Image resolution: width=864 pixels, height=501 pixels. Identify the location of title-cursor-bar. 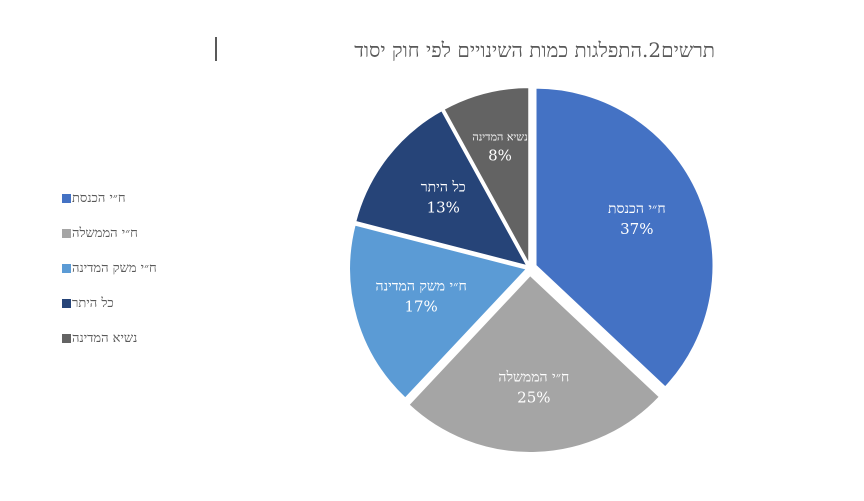
(216, 49).